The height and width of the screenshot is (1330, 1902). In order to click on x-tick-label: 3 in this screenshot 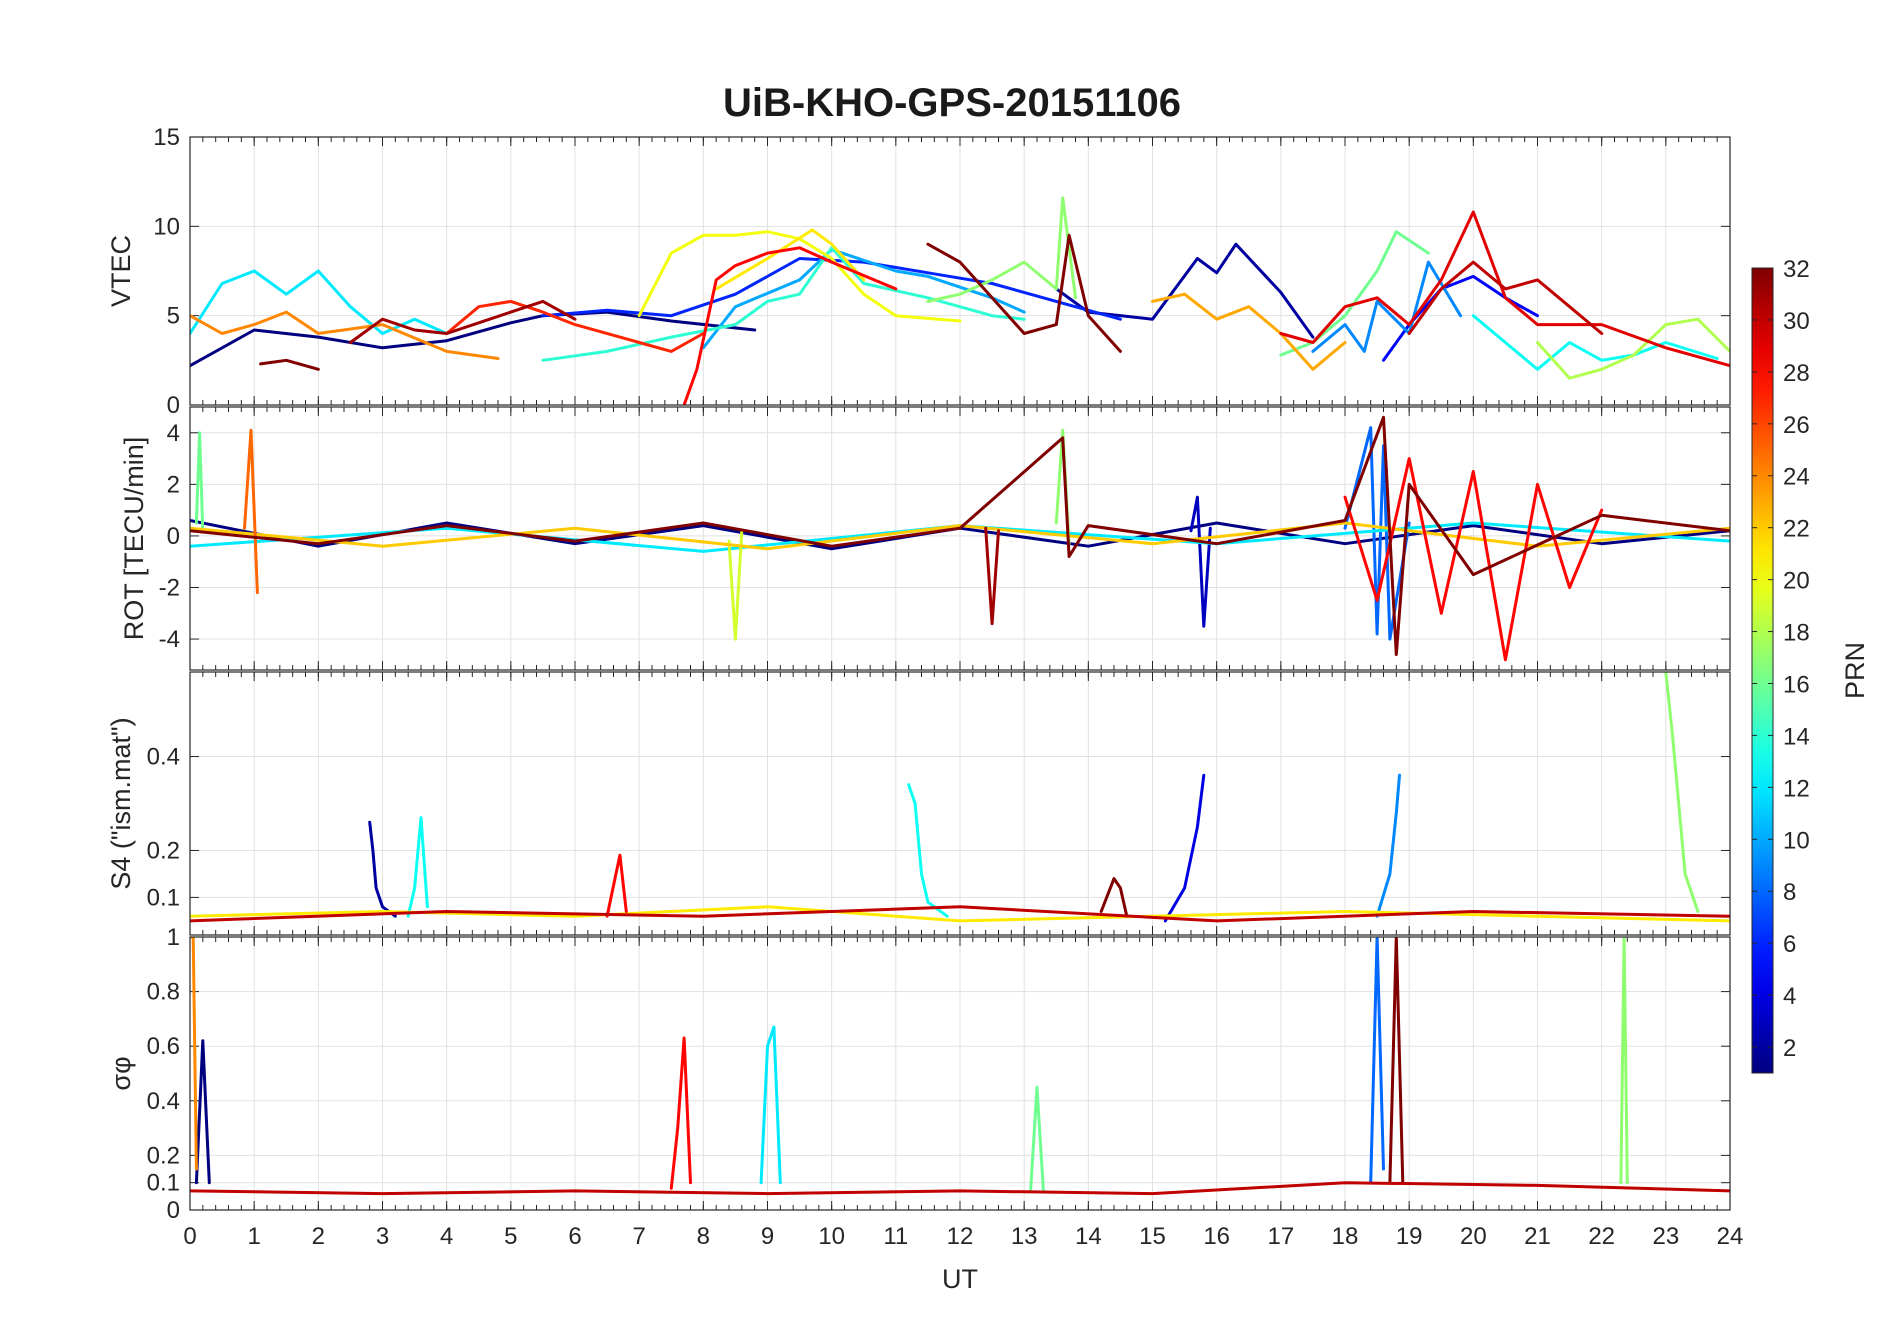, I will do `click(382, 1236)`.